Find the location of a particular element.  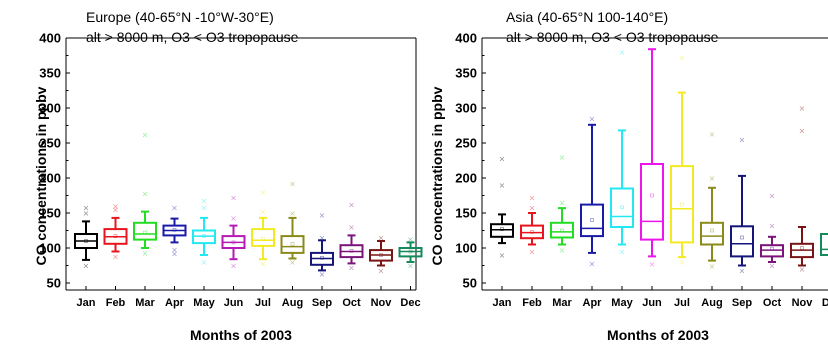

asia-x-tick-label: Dec is located at coordinates (825, 303).